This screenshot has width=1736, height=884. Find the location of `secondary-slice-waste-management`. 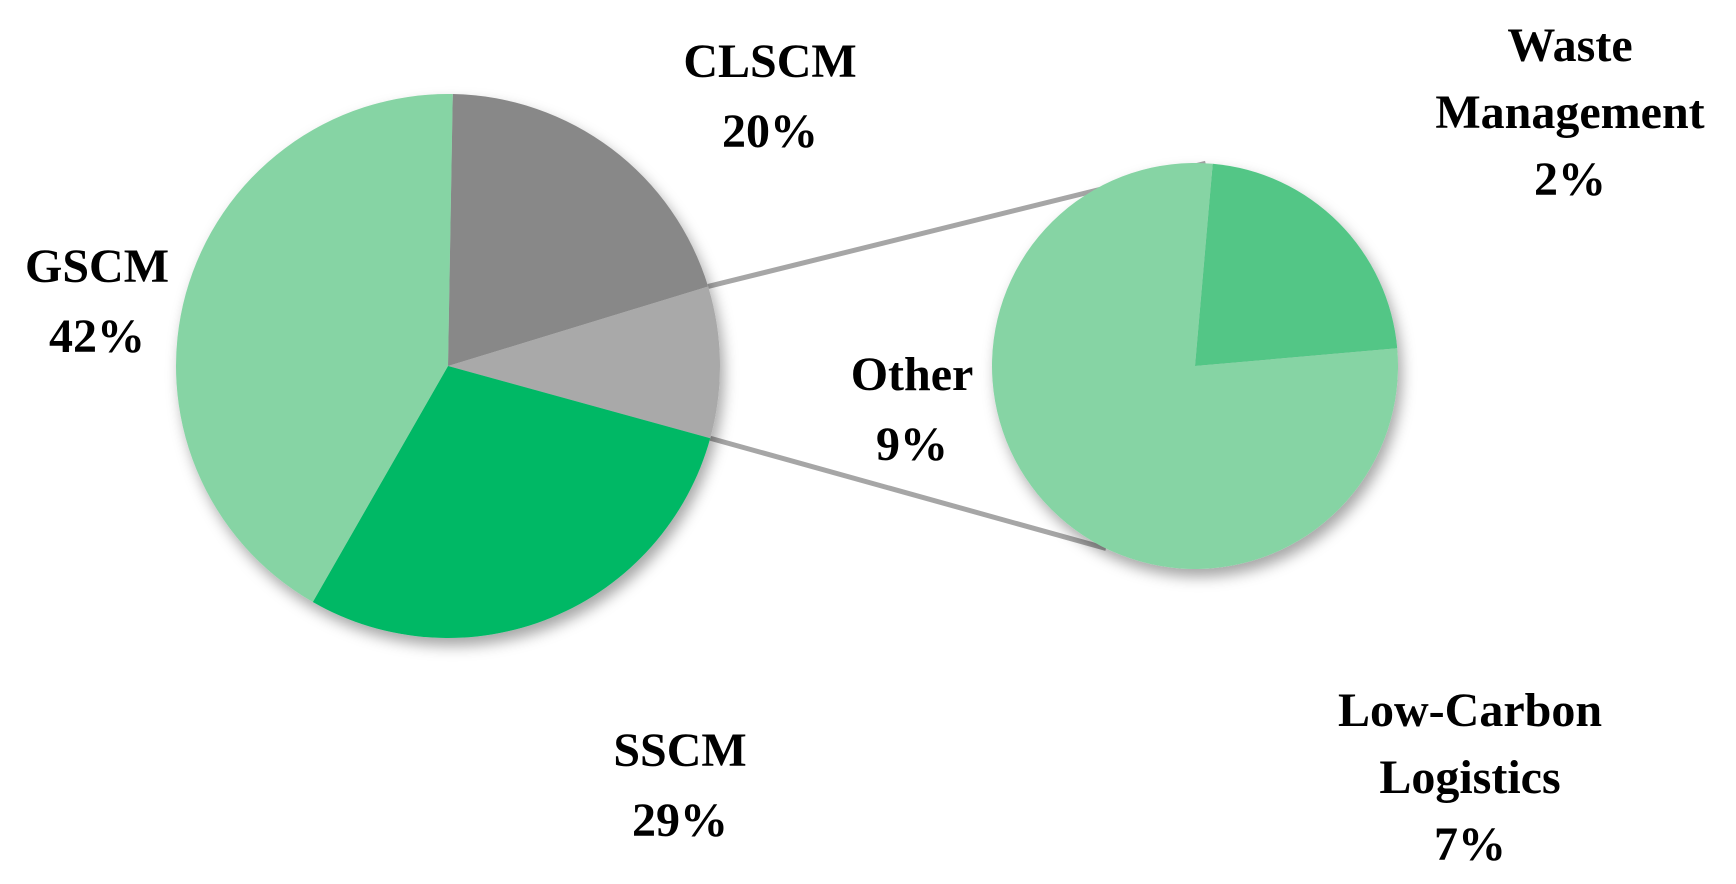

secondary-slice-waste-management is located at coordinates (1296, 264).